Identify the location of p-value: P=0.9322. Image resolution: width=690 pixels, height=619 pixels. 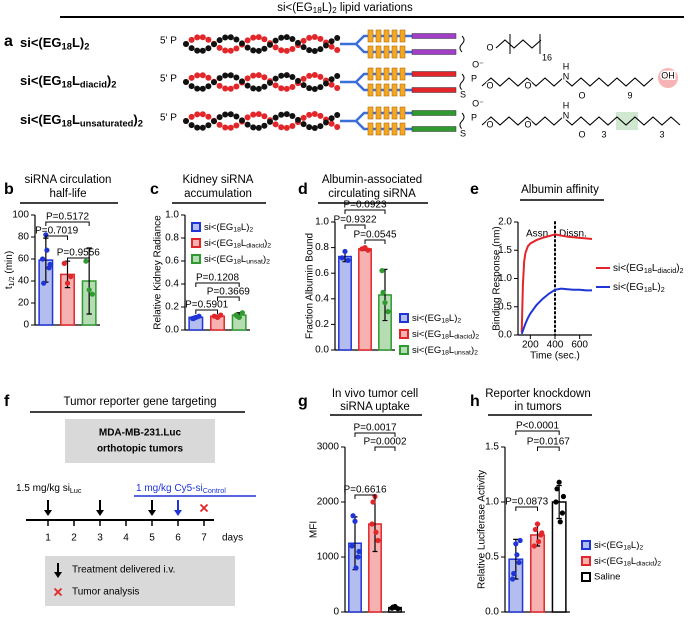
(355, 220).